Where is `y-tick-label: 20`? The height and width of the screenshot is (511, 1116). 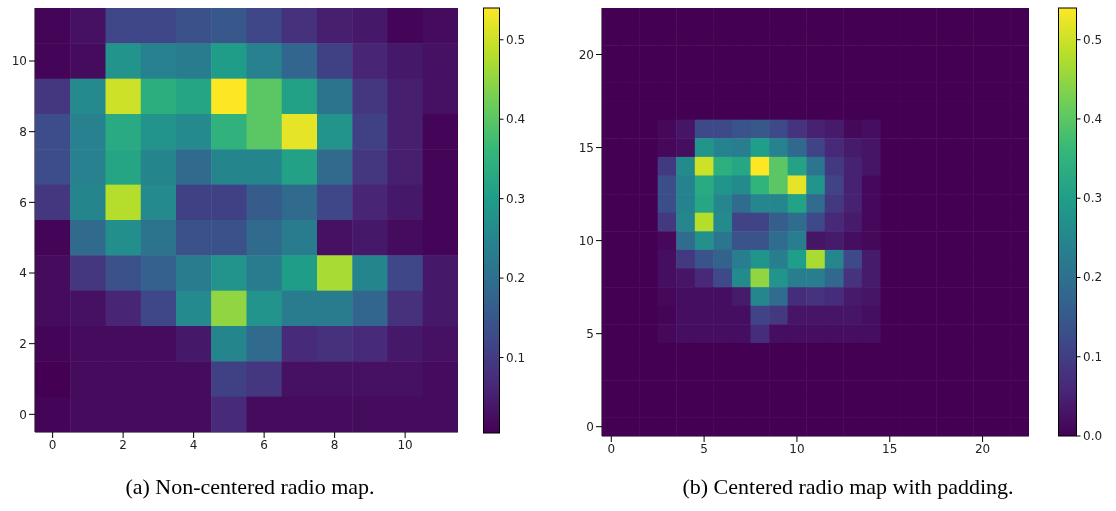
y-tick-label: 20 is located at coordinates (586, 54).